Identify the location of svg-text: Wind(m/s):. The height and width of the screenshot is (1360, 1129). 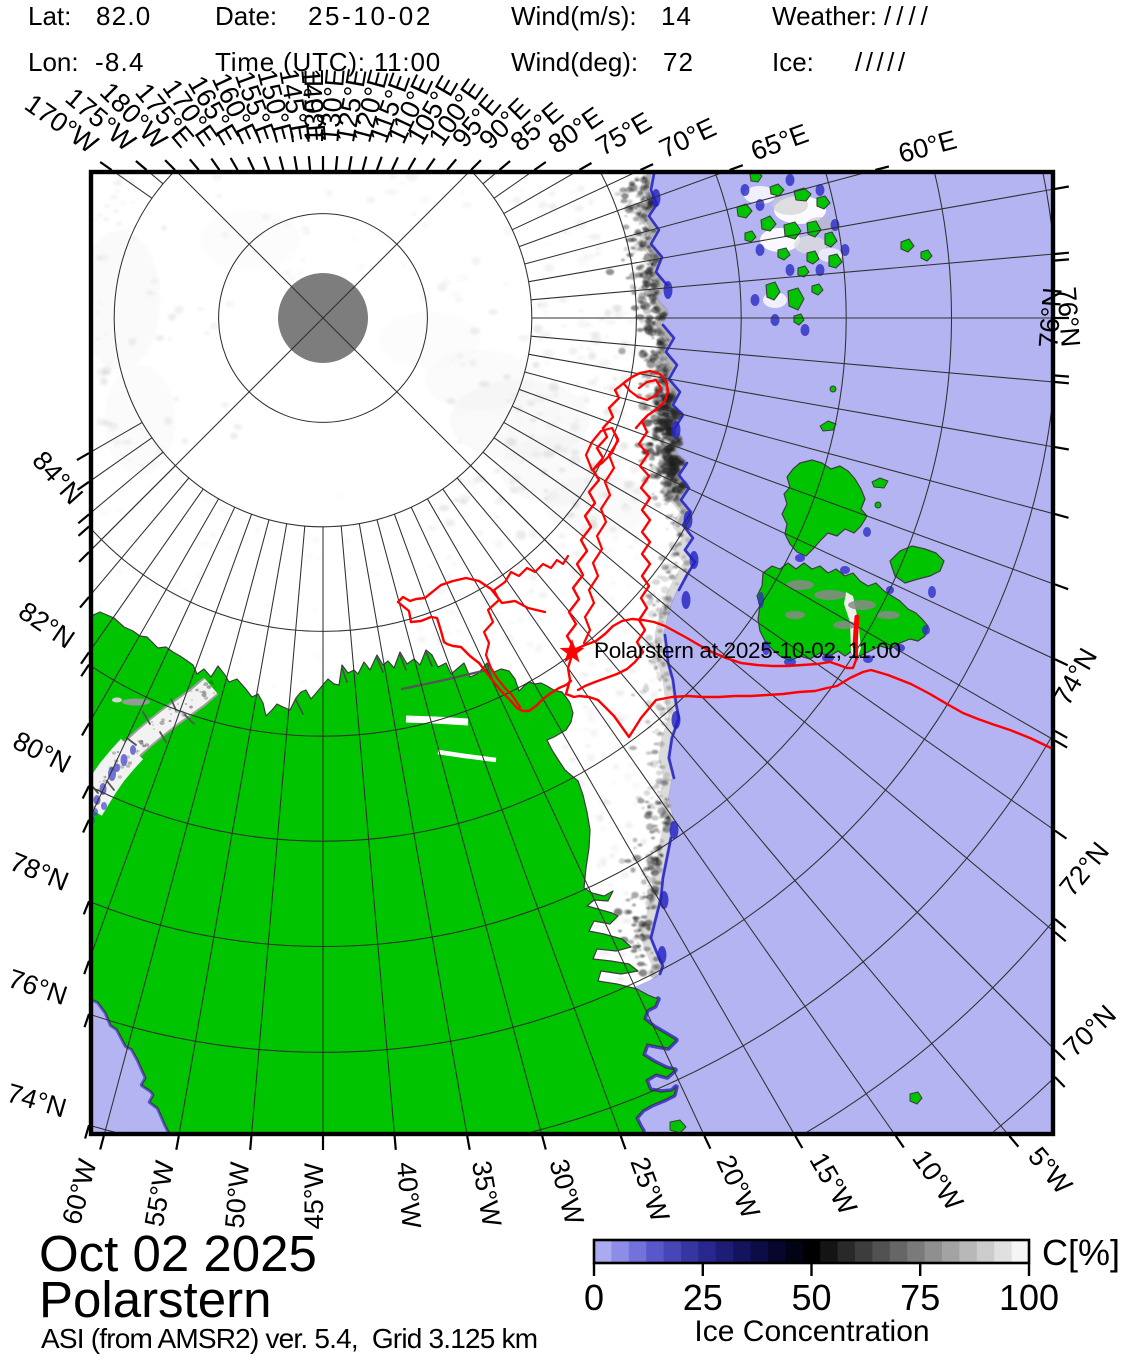
(574, 16).